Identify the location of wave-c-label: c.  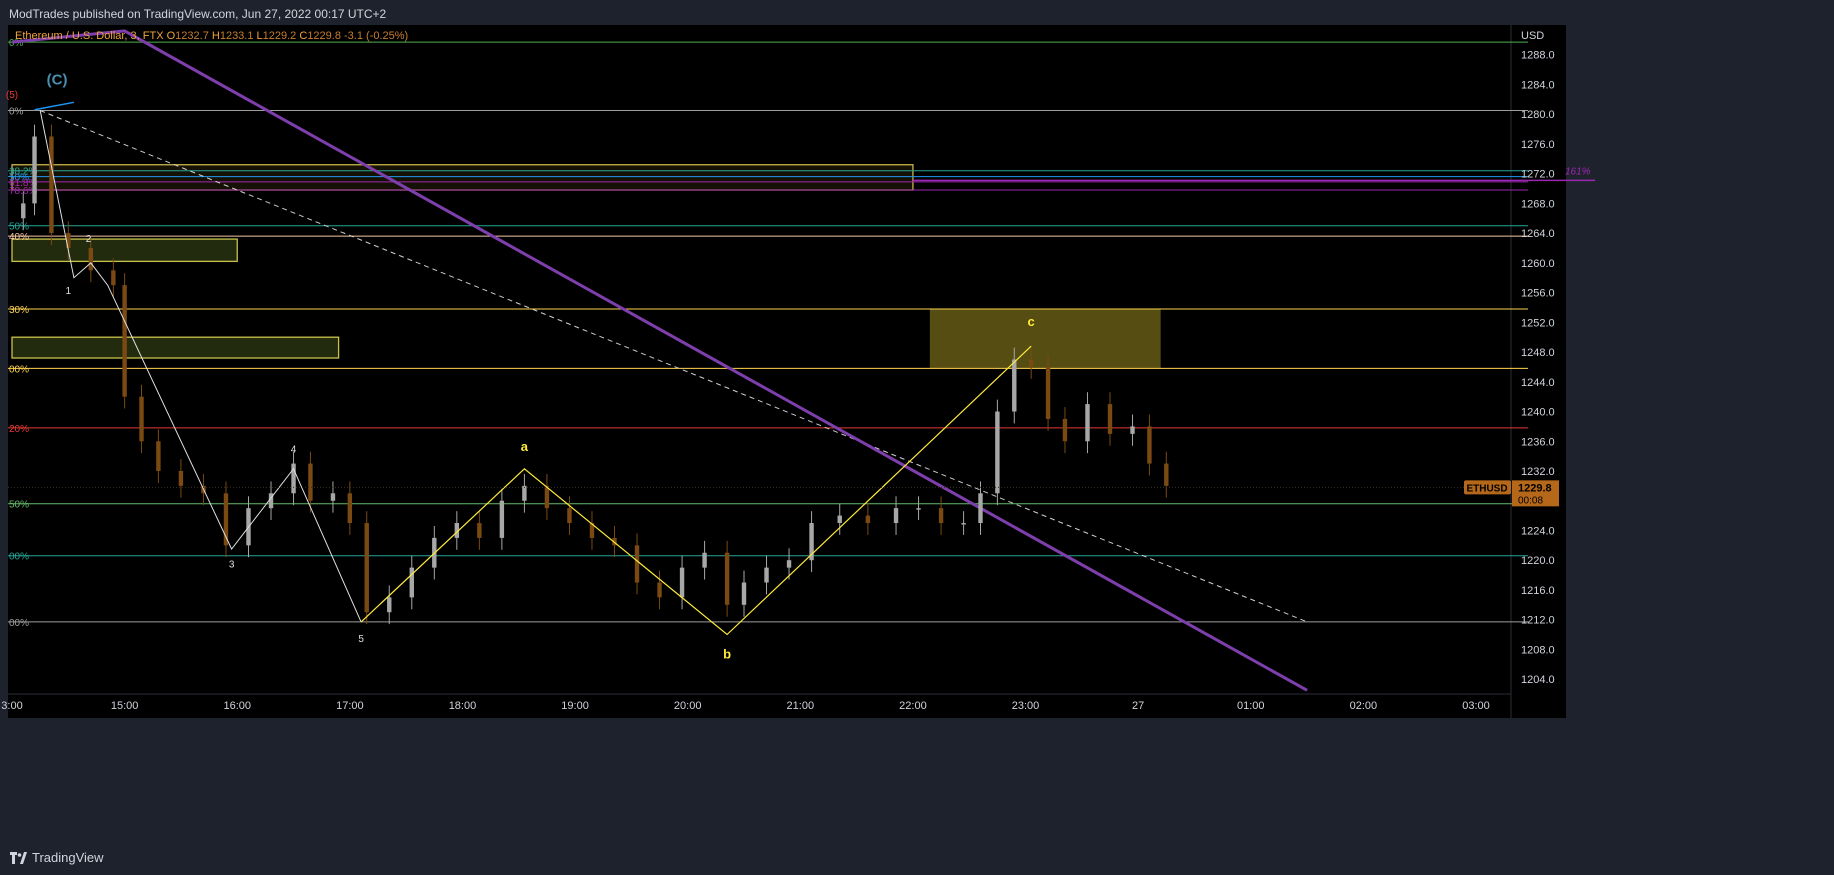
(1031, 321).